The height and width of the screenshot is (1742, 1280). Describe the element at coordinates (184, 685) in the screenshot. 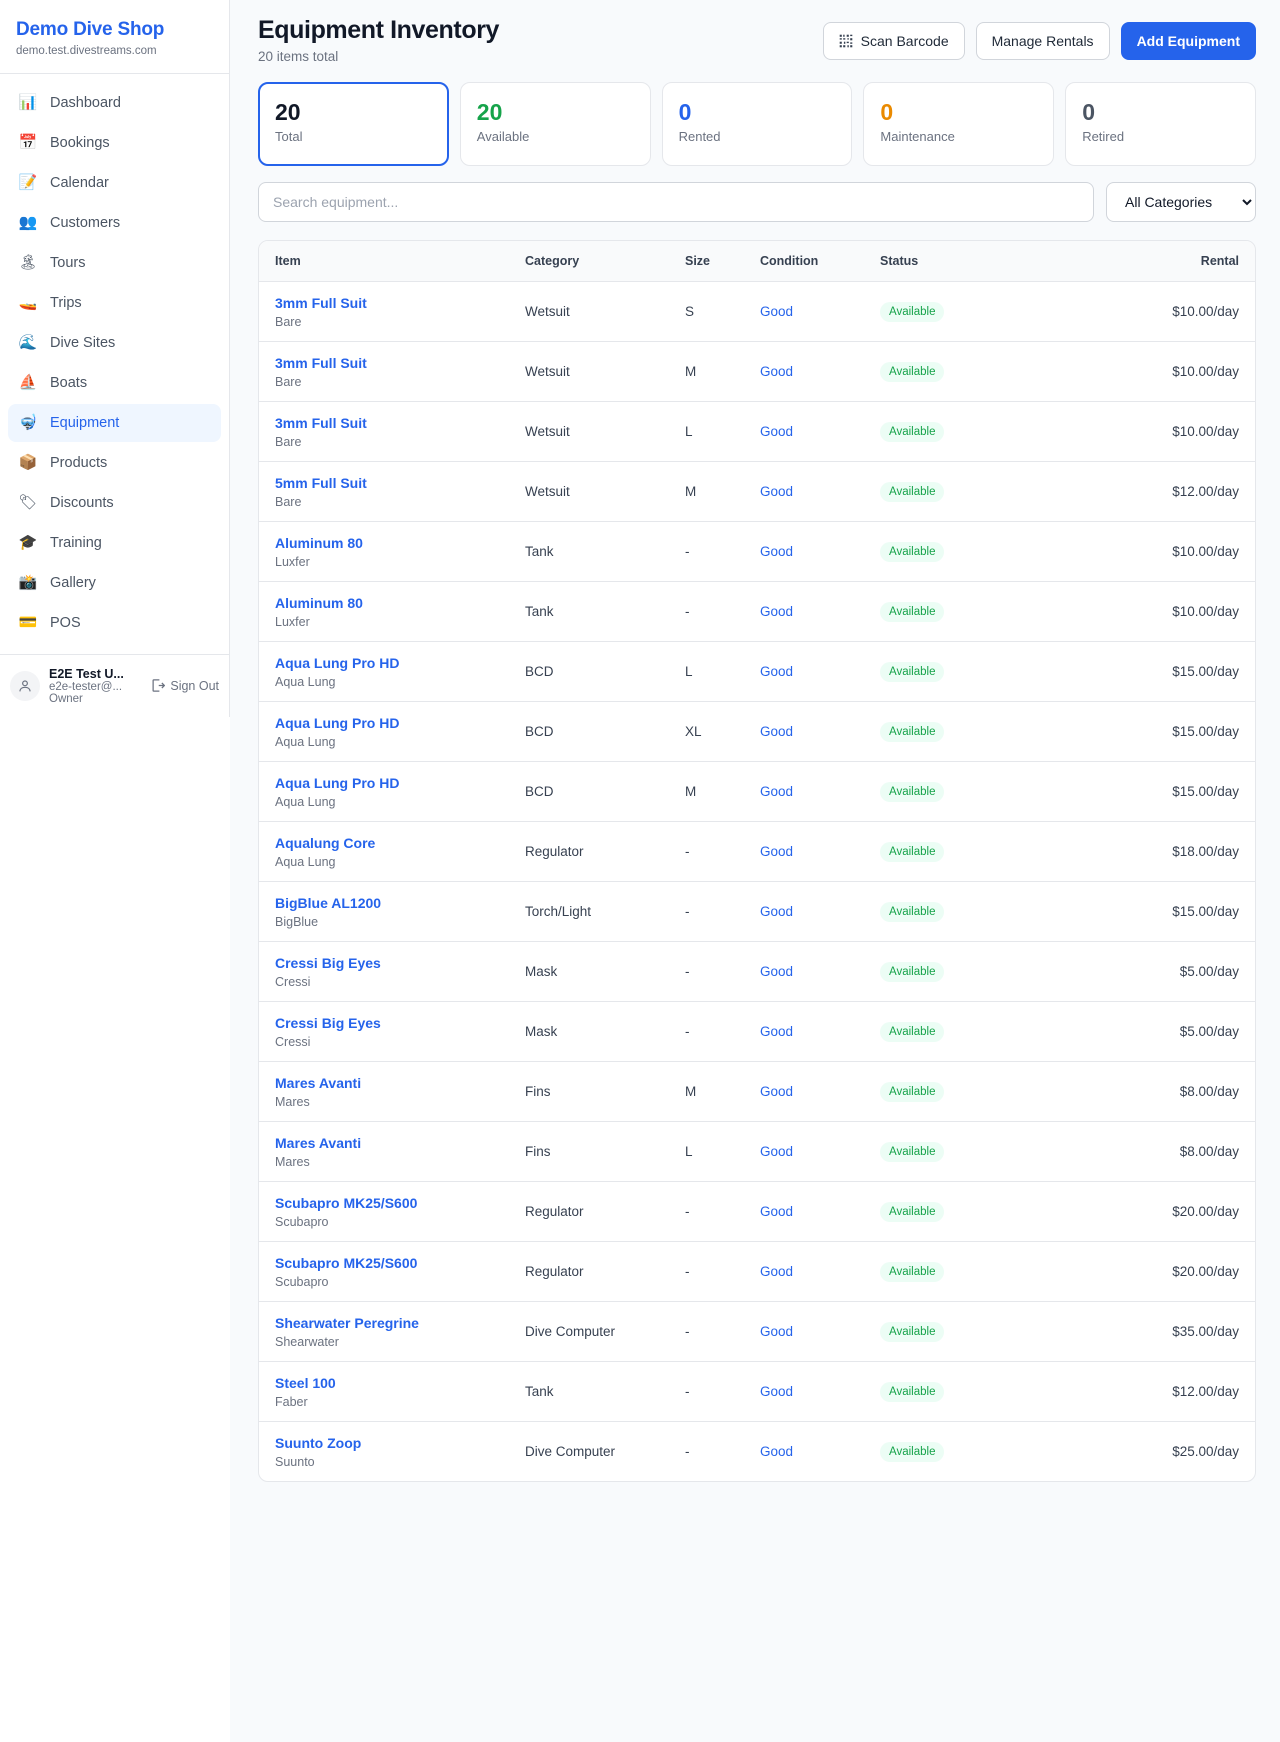

I see `sign-out-button: Sign Out` at that location.